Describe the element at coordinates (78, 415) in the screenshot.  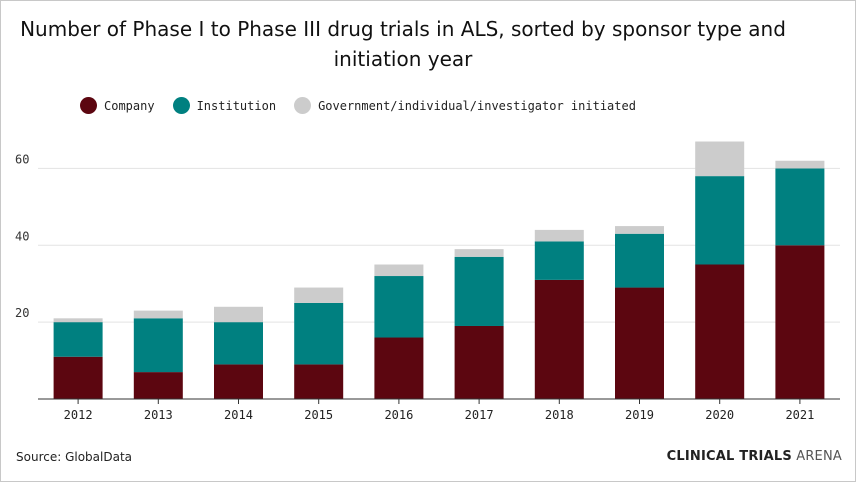
I see `x-tick-label-2012: 2012` at that location.